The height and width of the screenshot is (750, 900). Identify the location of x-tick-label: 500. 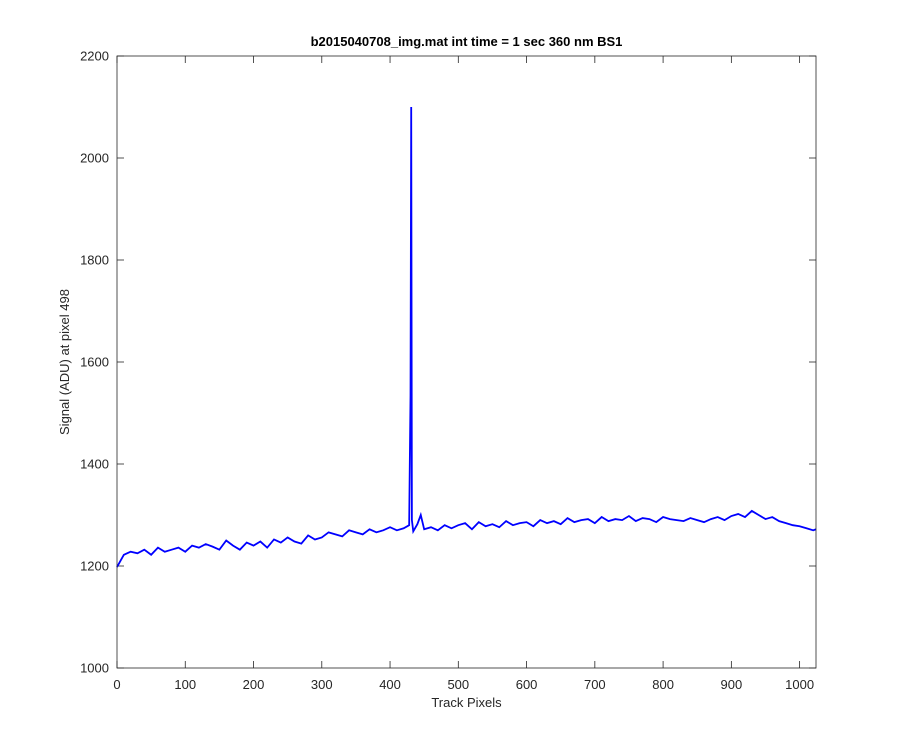
(458, 684).